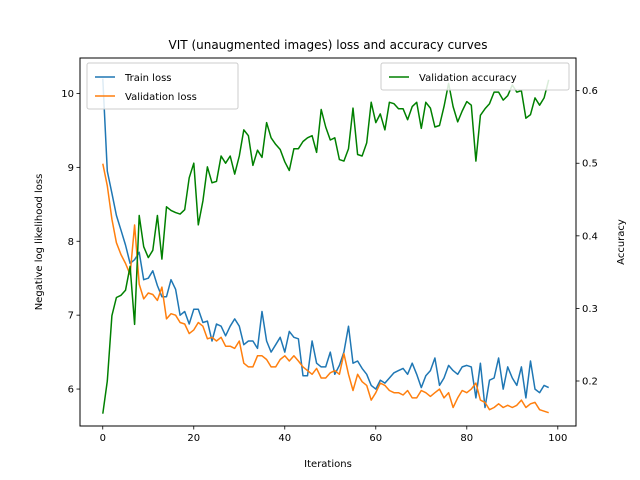 This screenshot has height=480, width=640. I want to click on y-right-tick-label: 0.2, so click(590, 381).